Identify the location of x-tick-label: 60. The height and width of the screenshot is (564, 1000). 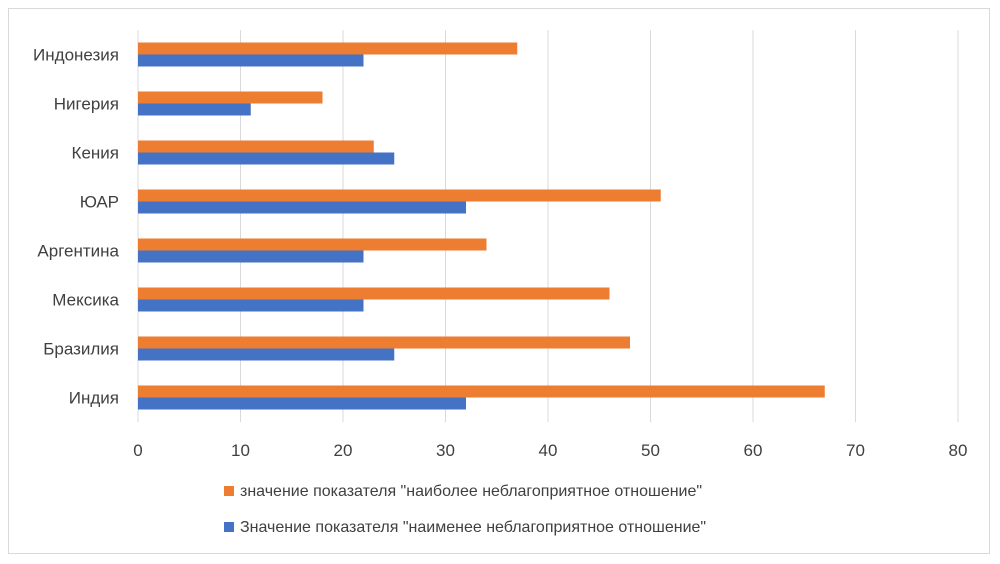
(753, 450).